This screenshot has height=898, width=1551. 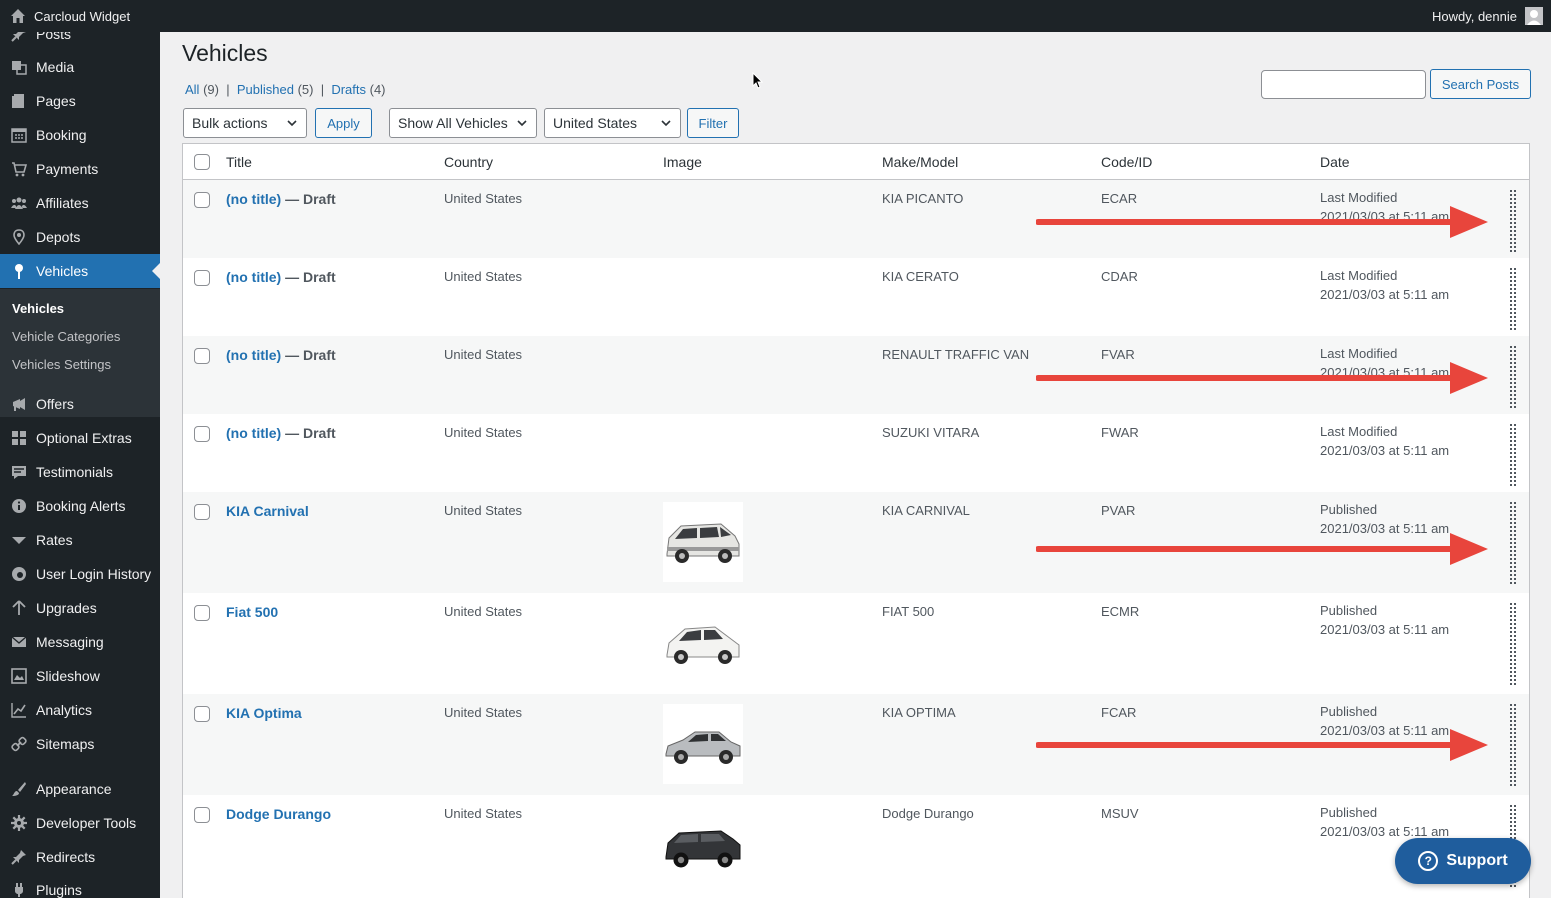 I want to click on groups-icon, so click(x=19, y=203).